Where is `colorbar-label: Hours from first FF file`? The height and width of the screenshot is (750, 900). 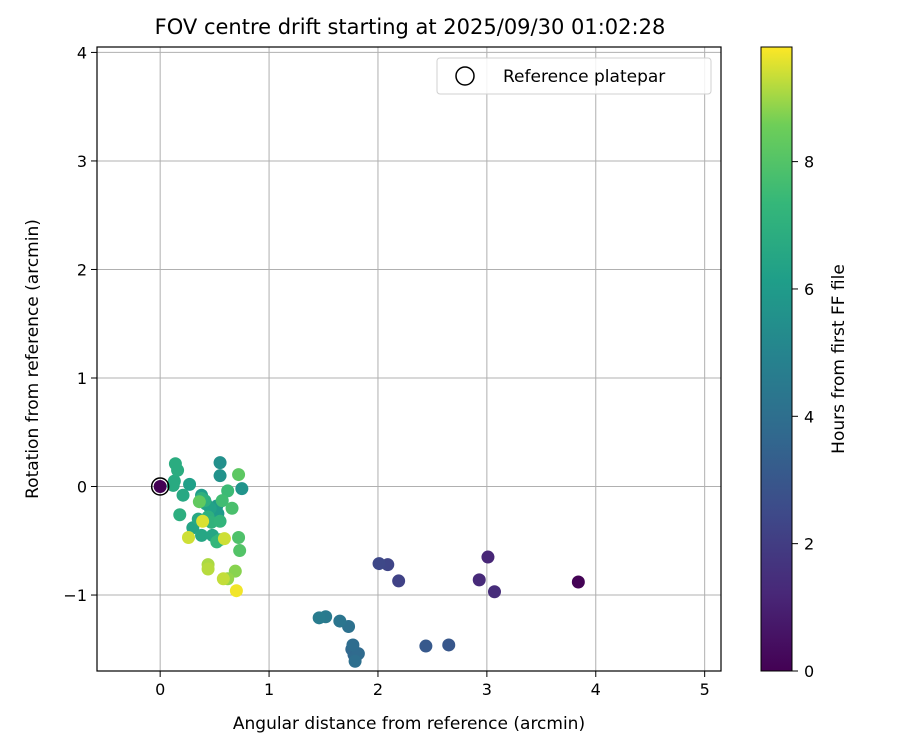 colorbar-label: Hours from first FF file is located at coordinates (839, 359).